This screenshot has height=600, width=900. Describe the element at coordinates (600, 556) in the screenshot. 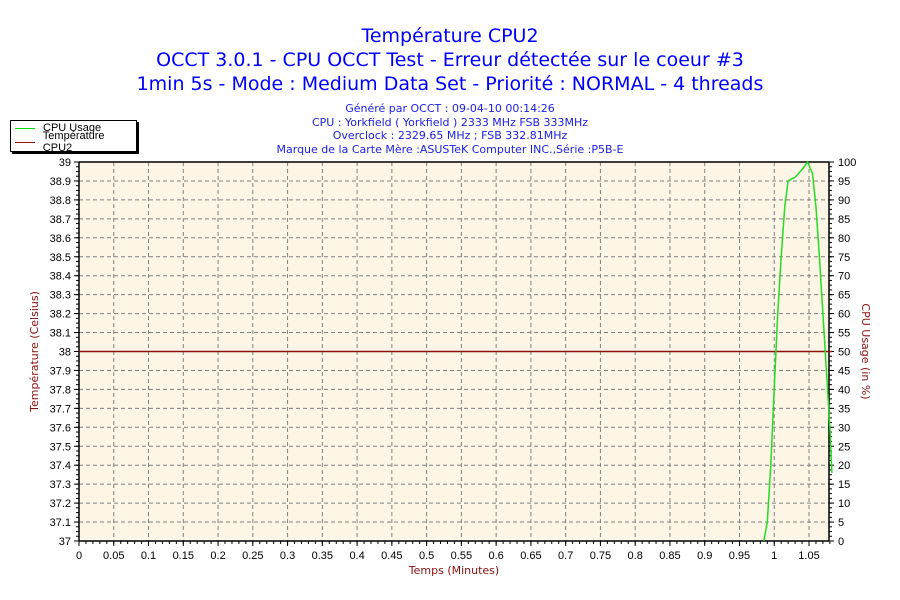

I see `x-tick-label: 0.75` at that location.